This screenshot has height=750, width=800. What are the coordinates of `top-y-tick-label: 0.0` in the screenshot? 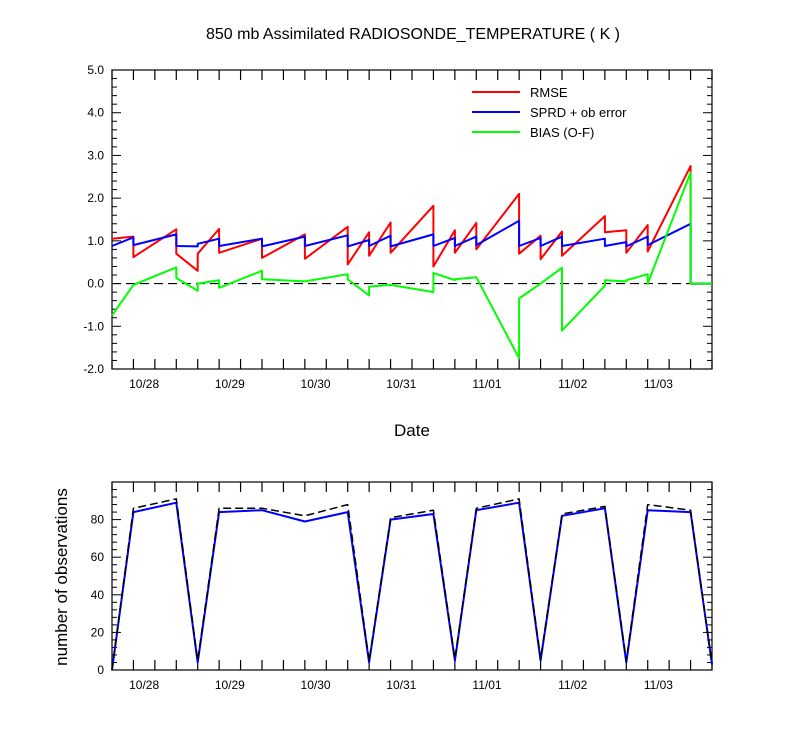 It's located at (95, 284).